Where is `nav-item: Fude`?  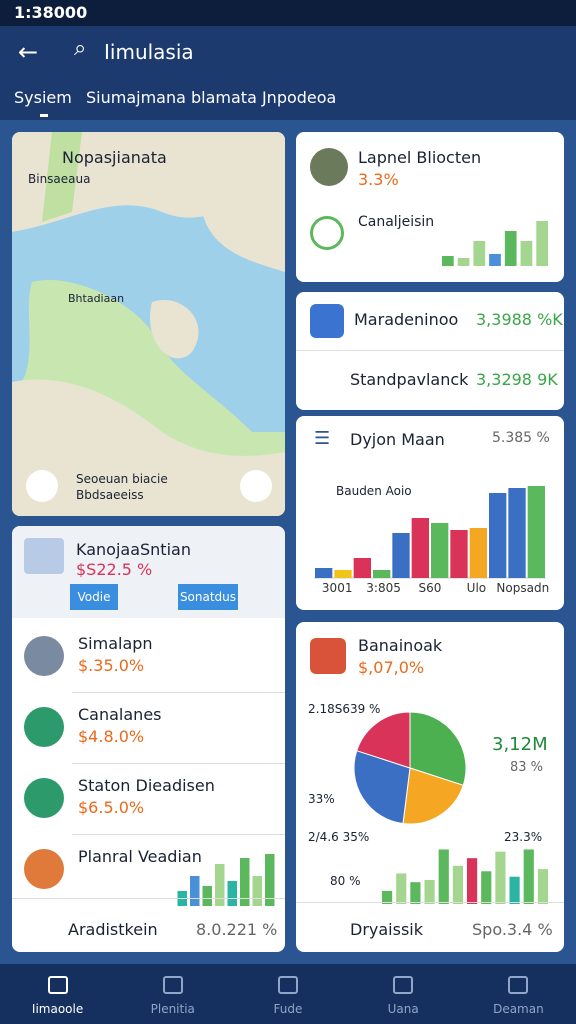 nav-item: Fude is located at coordinates (288, 1009).